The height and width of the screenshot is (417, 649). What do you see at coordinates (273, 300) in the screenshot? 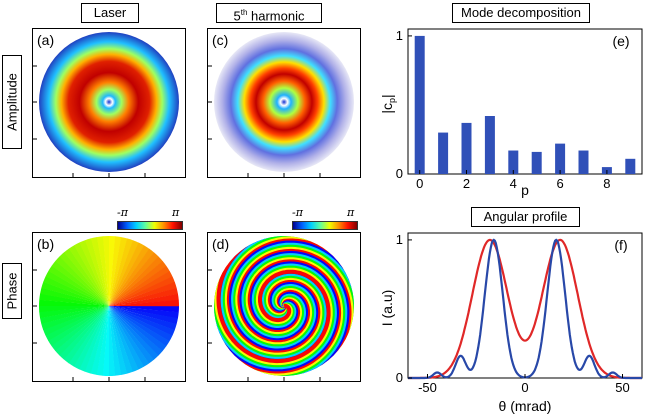
I see `spiral-arm` at bounding box center [273, 300].